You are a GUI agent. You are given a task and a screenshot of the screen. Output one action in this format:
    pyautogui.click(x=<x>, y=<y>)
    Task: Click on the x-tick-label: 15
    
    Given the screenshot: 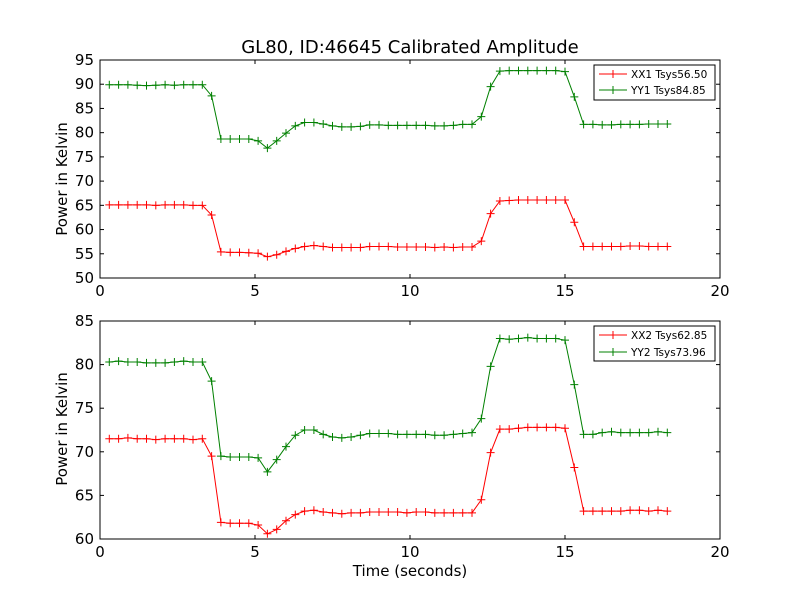 What is the action you would take?
    pyautogui.click(x=564, y=291)
    